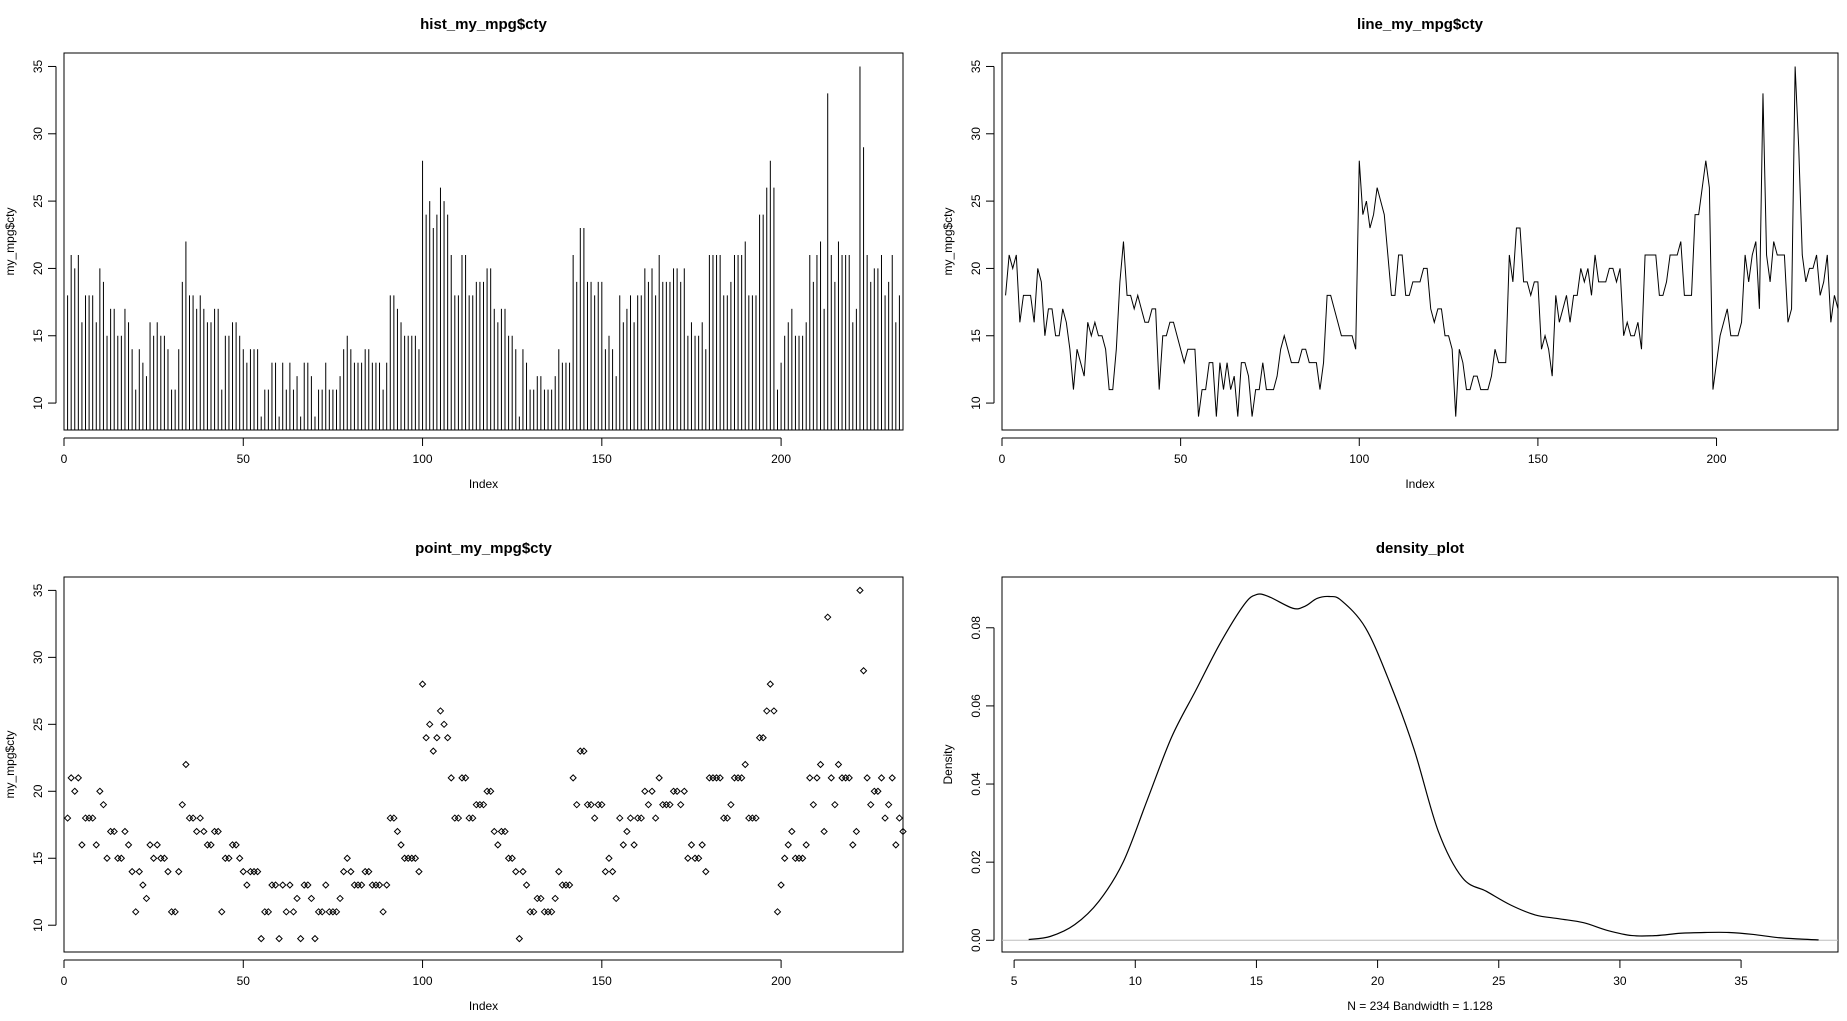  Describe the element at coordinates (1741, 981) in the screenshot. I see `x-tick-label: 35` at that location.